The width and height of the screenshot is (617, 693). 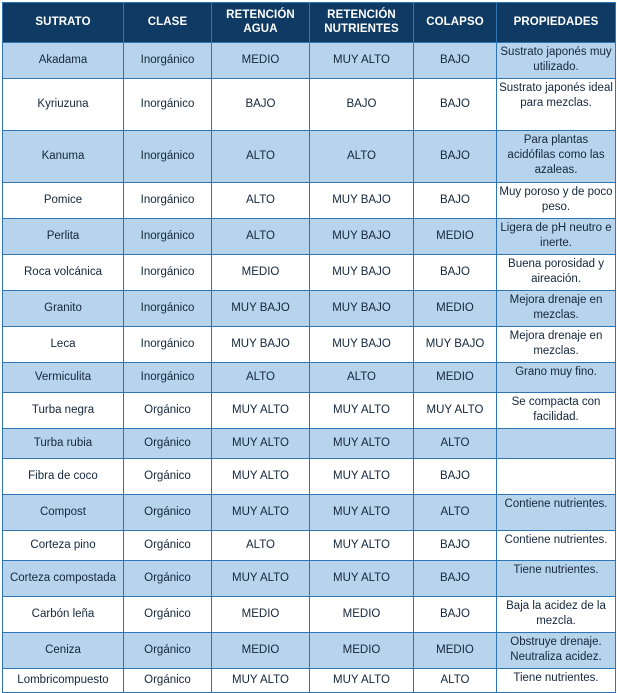 I want to click on cell-propiedades: Mejora drenaje en mezclas., so click(x=556, y=308).